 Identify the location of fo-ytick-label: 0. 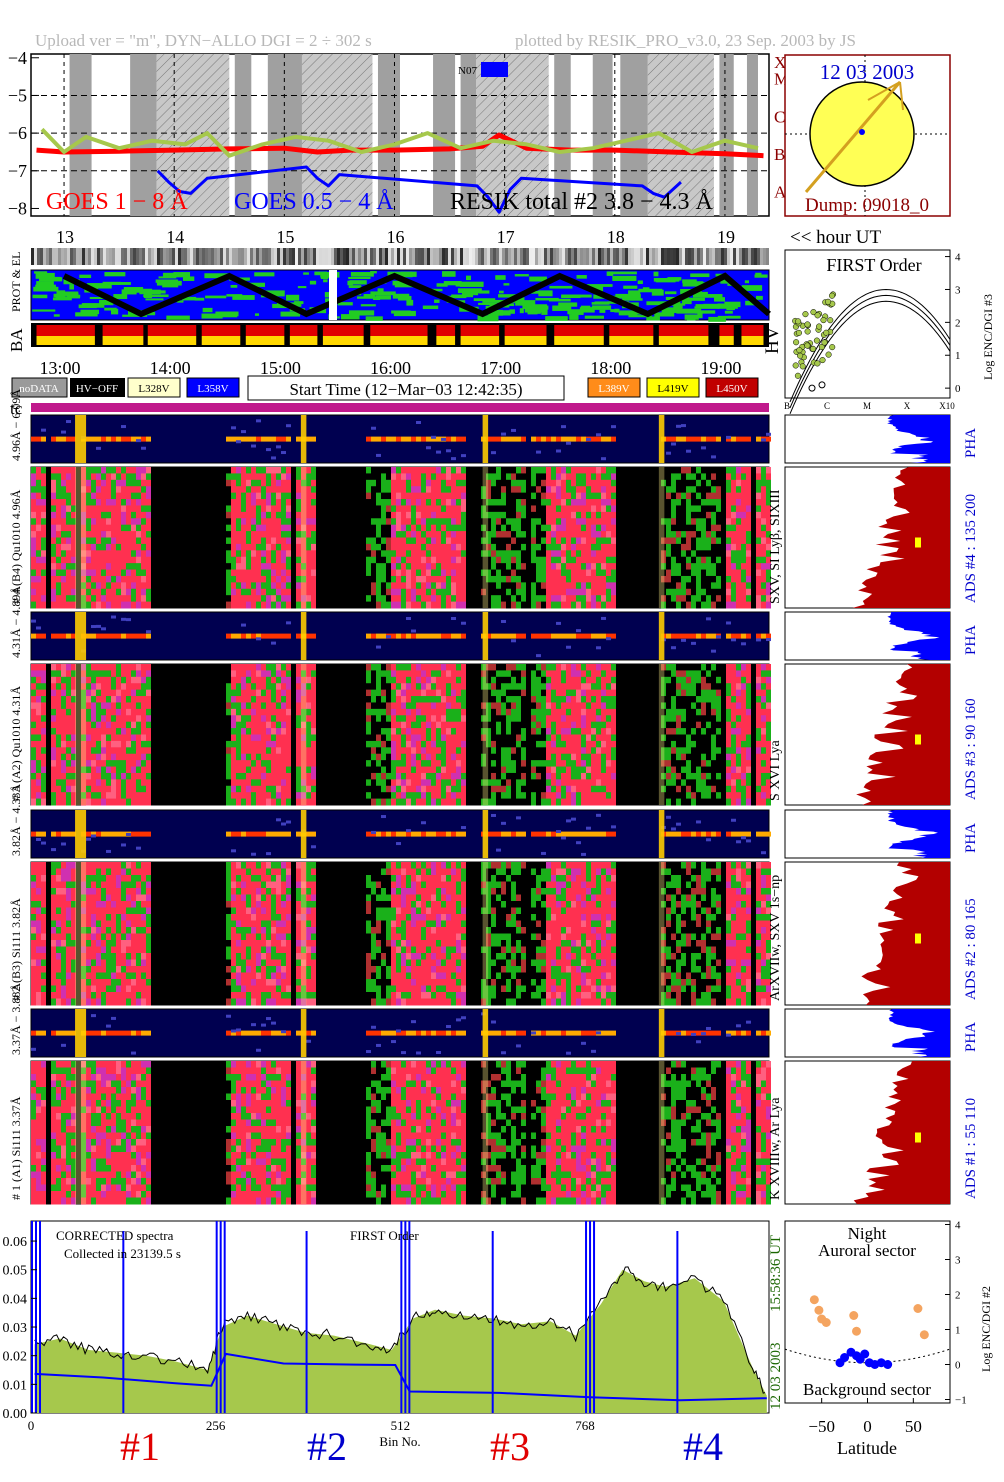
(958, 389).